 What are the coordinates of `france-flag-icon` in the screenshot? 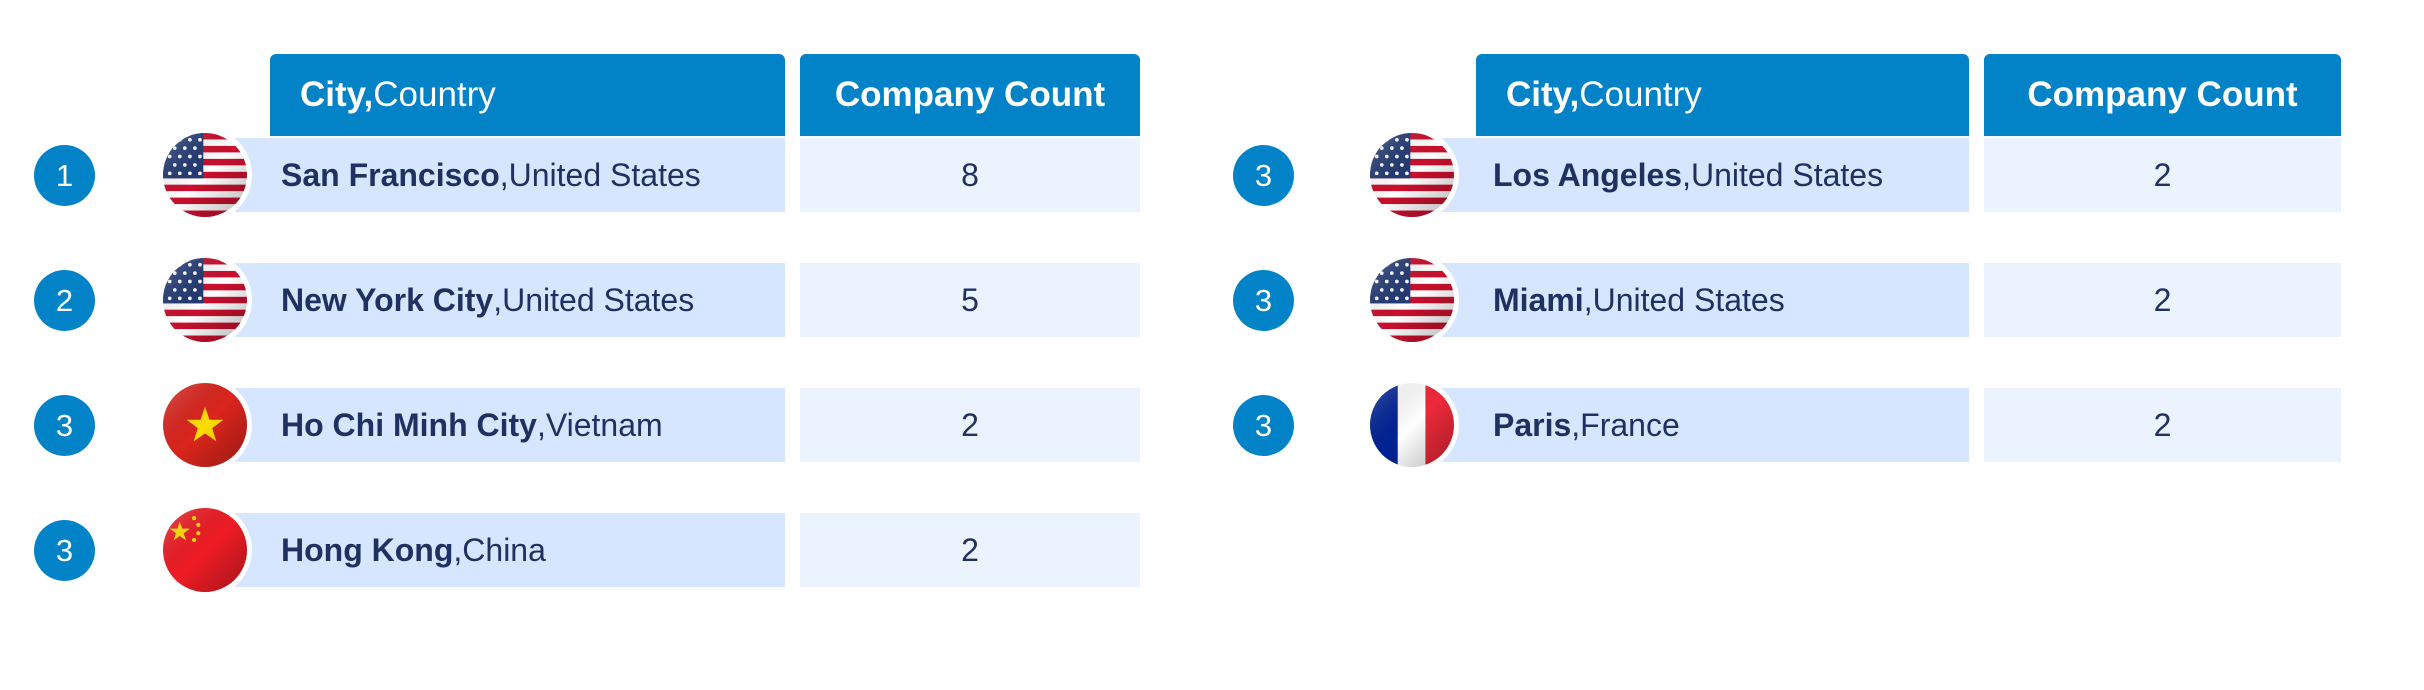 It's located at (1412, 425).